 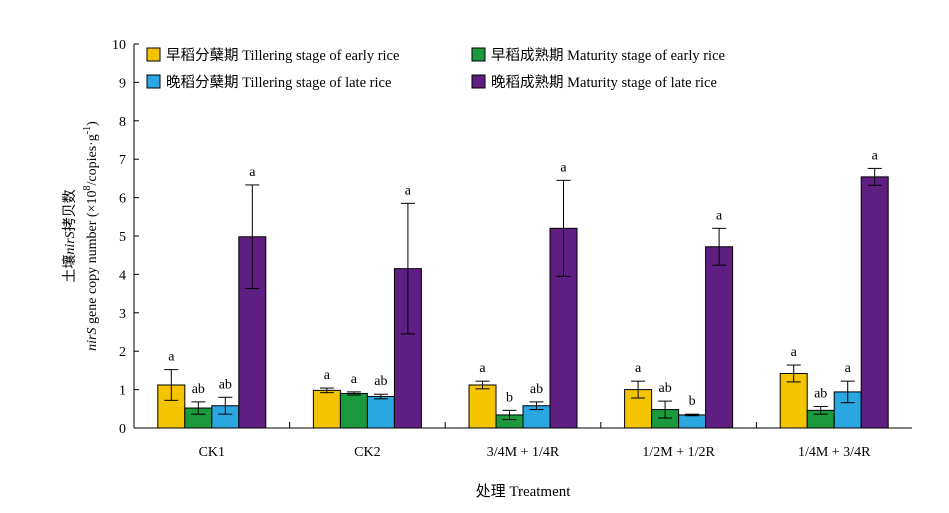 What do you see at coordinates (122, 122) in the screenshot?
I see `y-tick-label: 8` at bounding box center [122, 122].